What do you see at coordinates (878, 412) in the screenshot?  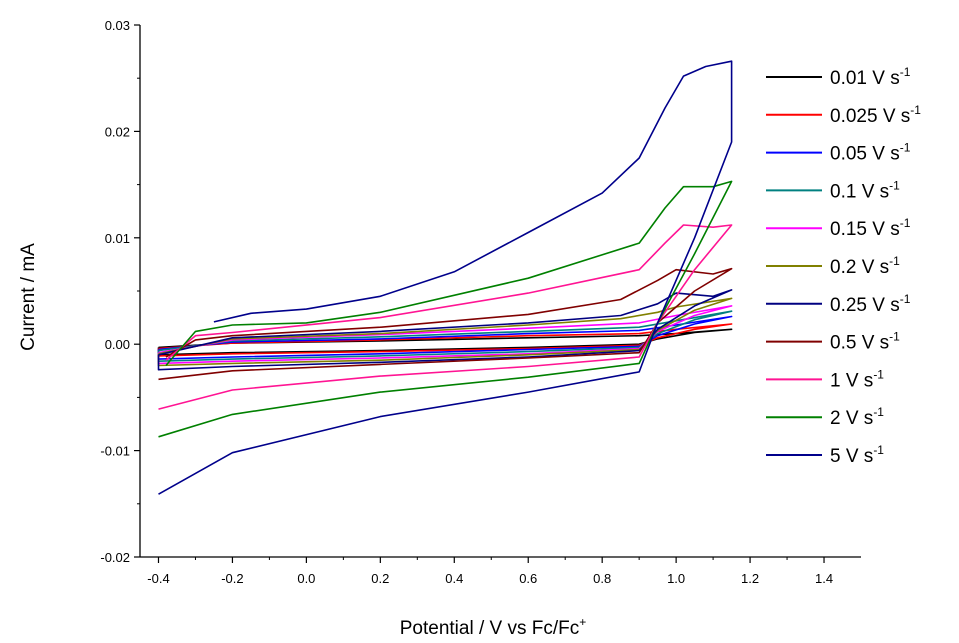 I see `legend-label-sup-9: -1` at bounding box center [878, 412].